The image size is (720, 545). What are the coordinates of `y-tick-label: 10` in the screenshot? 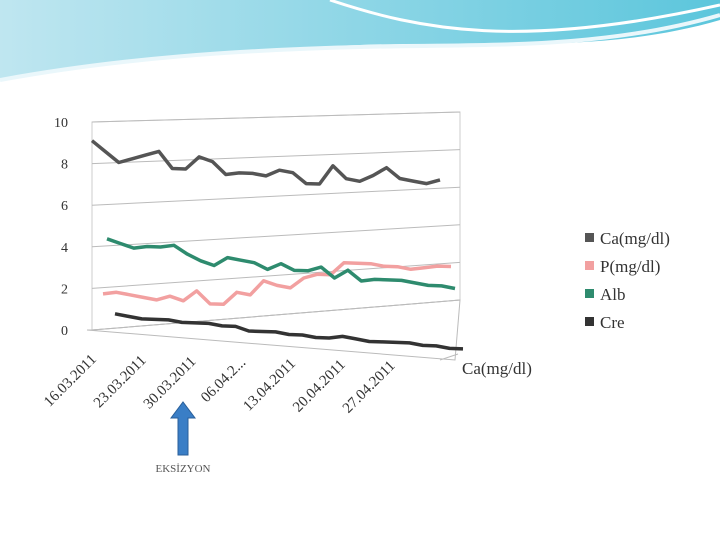 It's located at (61, 123).